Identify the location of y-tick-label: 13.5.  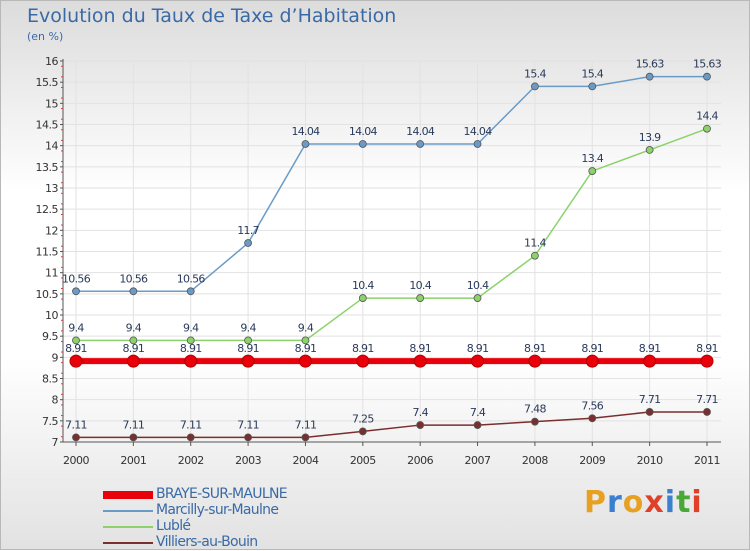
(47, 167).